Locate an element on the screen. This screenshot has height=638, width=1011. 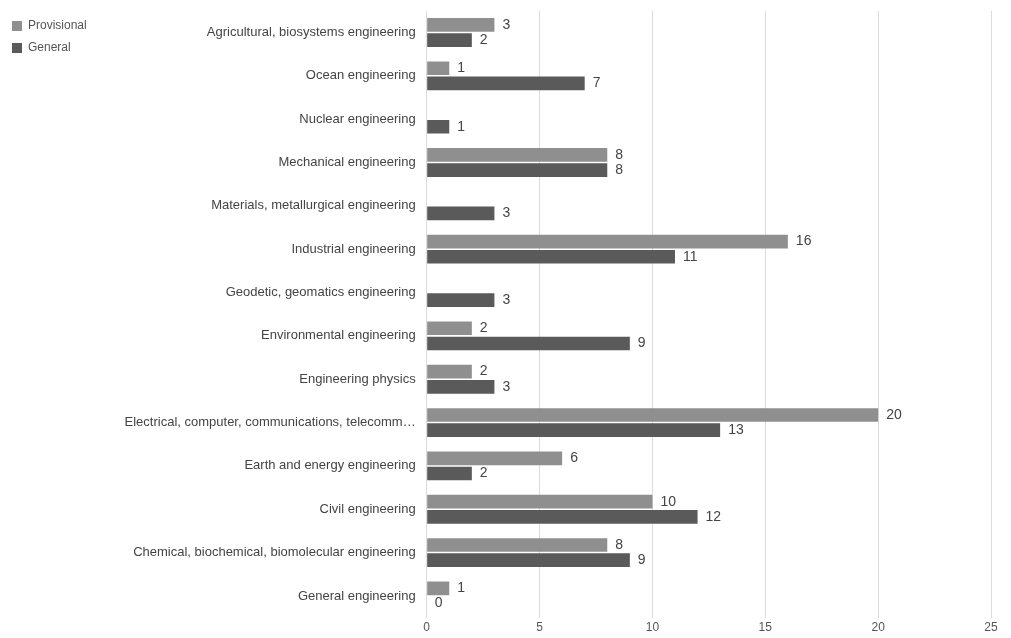
data-label: 16 is located at coordinates (803, 240).